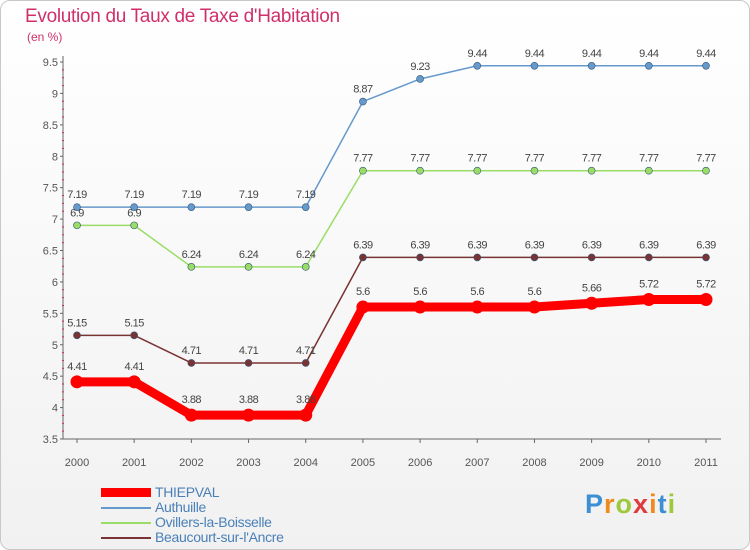 This screenshot has height=550, width=750. Describe the element at coordinates (77, 213) in the screenshot. I see `data-label: 6.9` at that location.